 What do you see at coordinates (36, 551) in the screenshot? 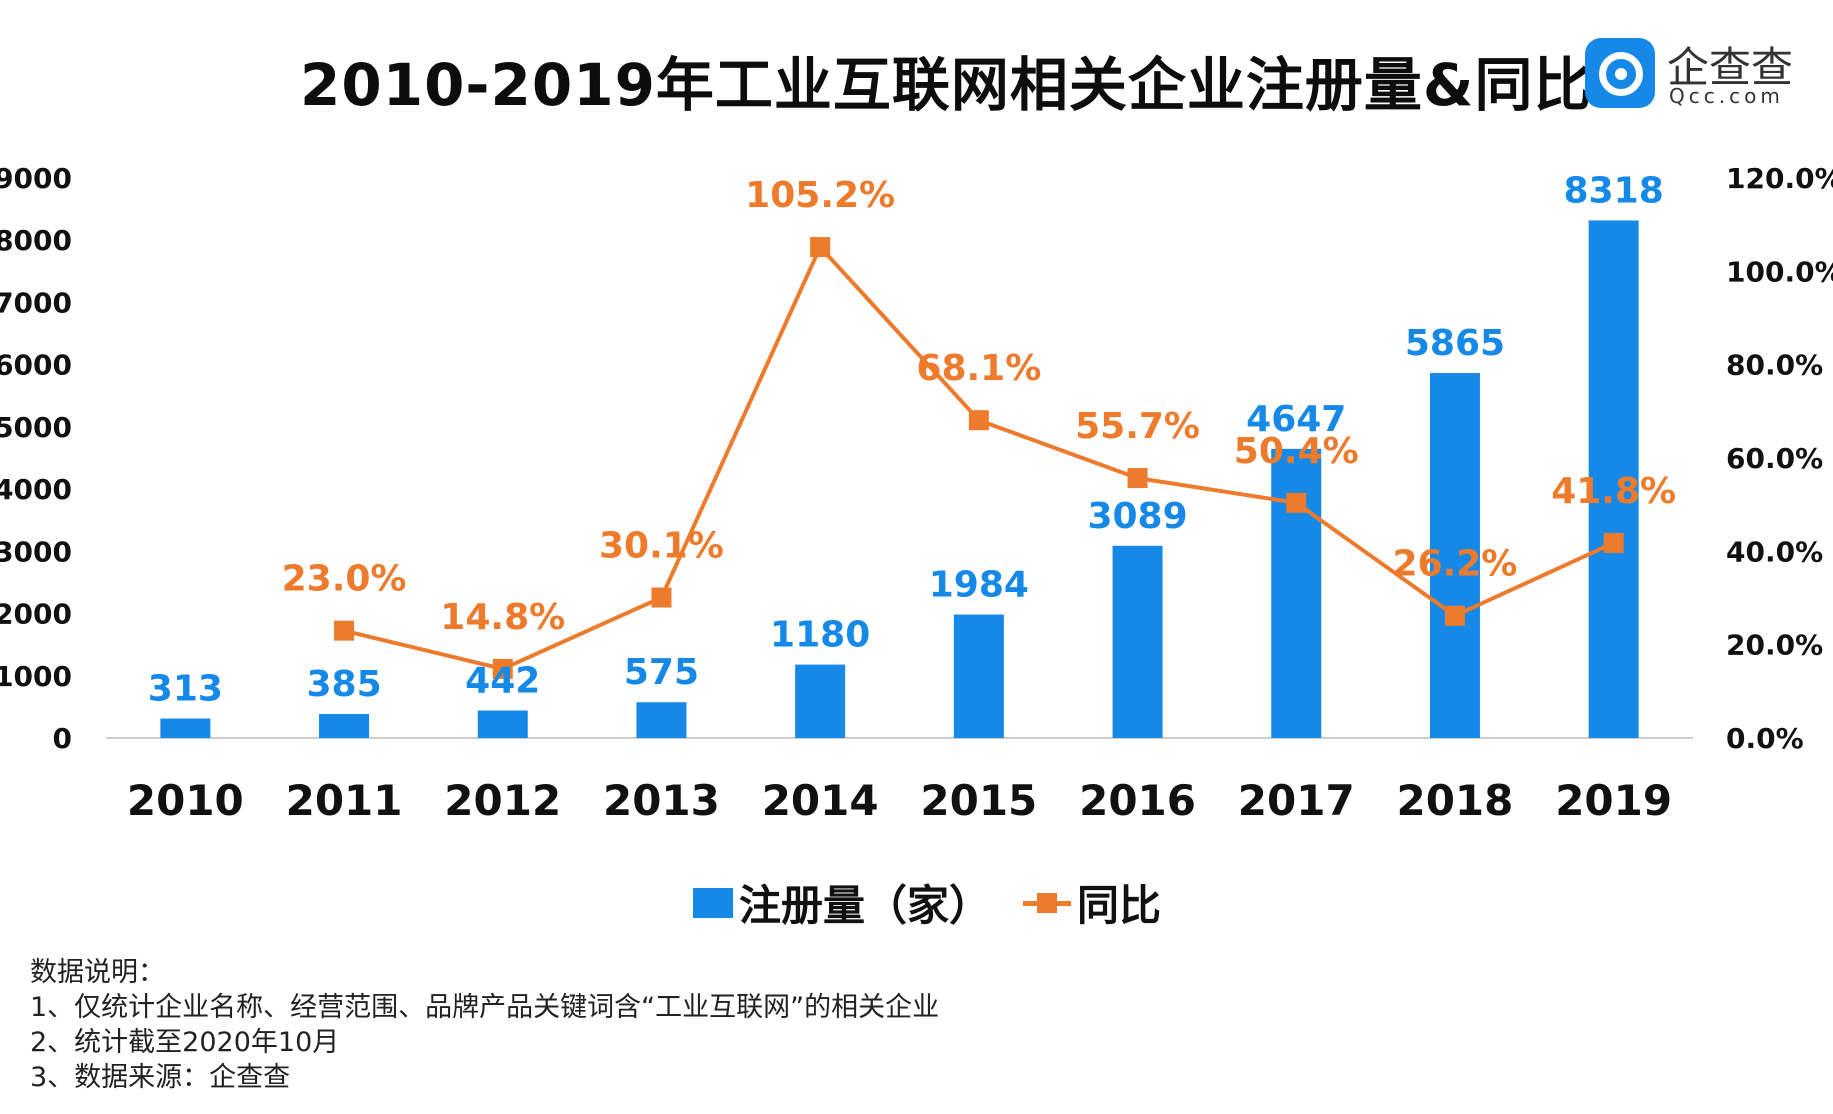
I see `left-axis-tick: 3000` at bounding box center [36, 551].